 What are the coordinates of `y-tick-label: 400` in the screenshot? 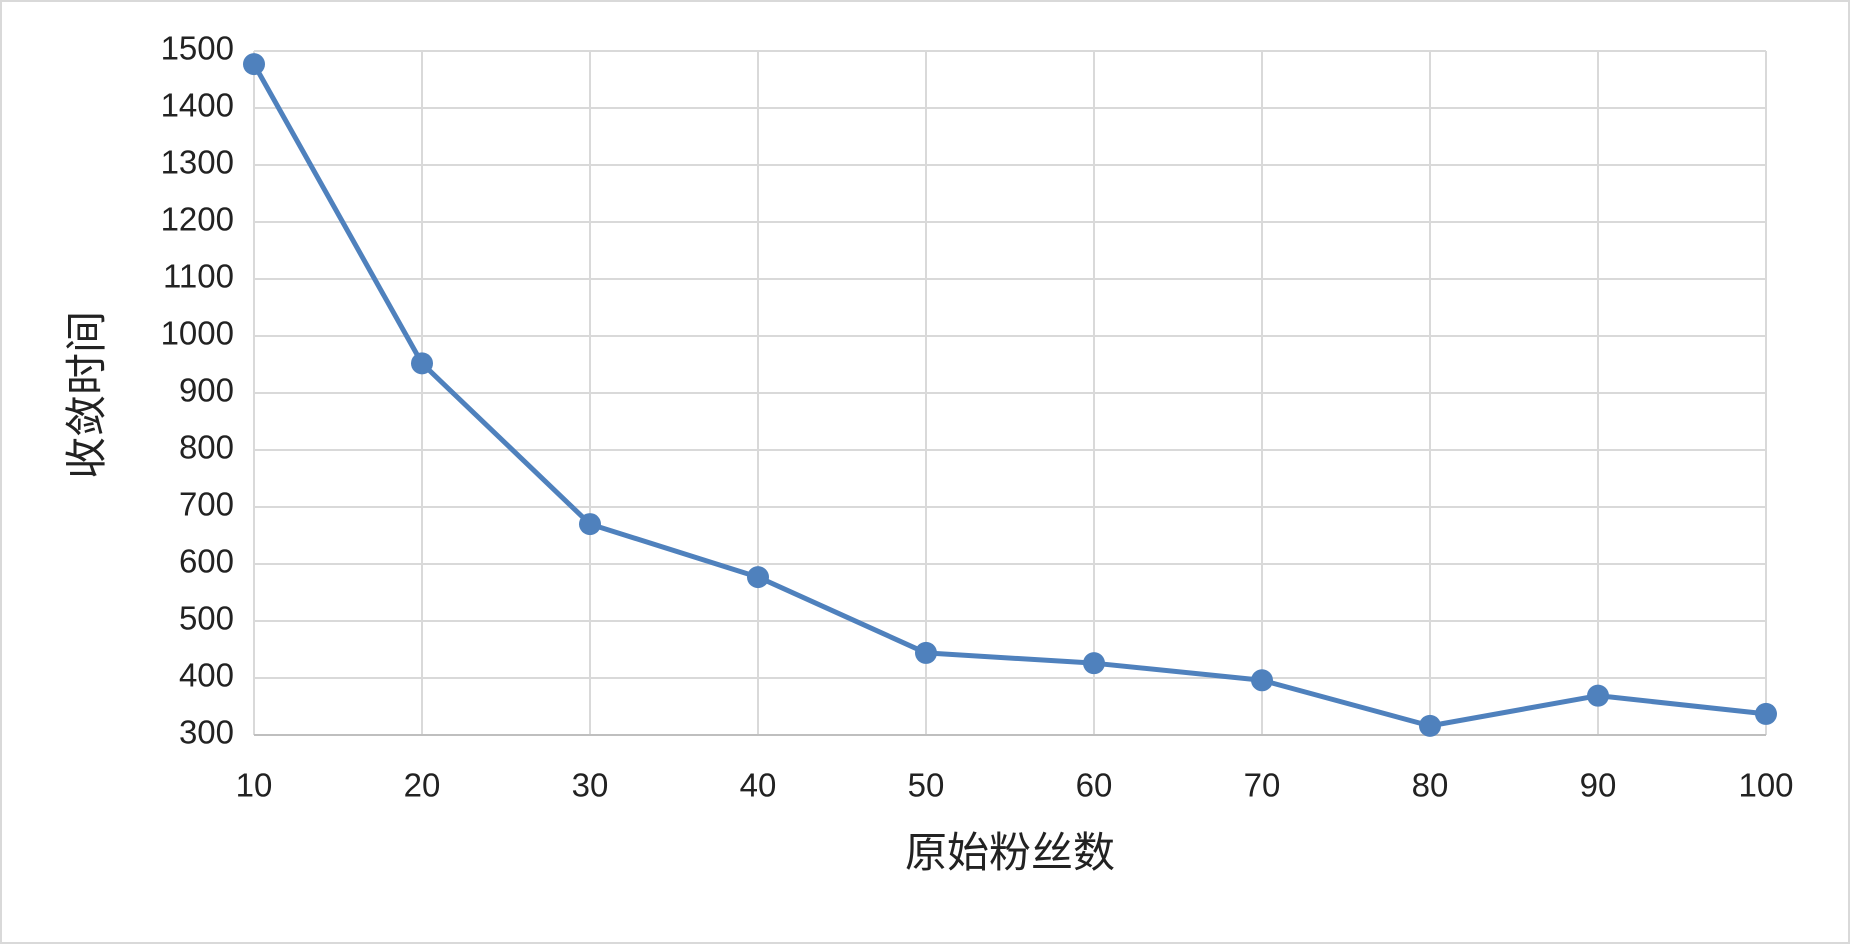 It's located at (206, 675).